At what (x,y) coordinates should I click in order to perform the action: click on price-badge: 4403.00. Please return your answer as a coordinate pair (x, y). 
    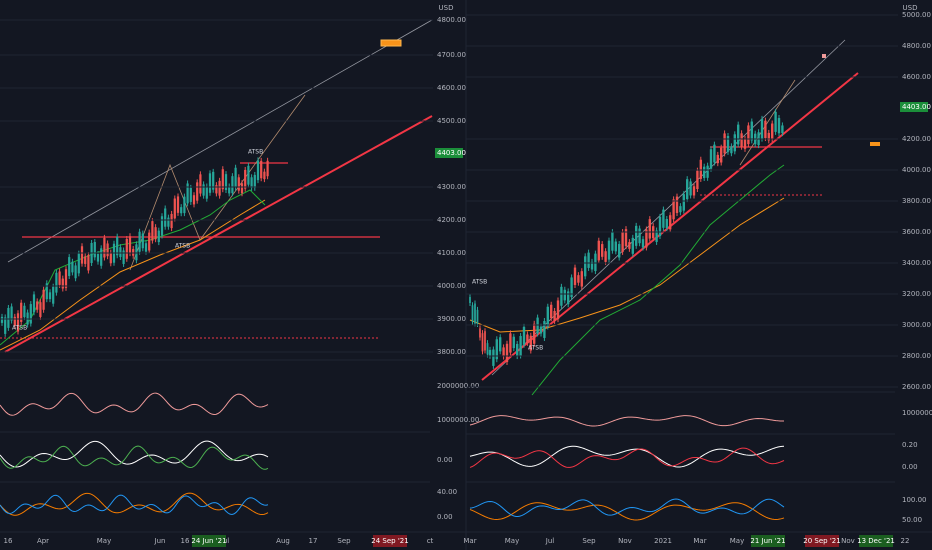
    Looking at the image, I should click on (916, 107).